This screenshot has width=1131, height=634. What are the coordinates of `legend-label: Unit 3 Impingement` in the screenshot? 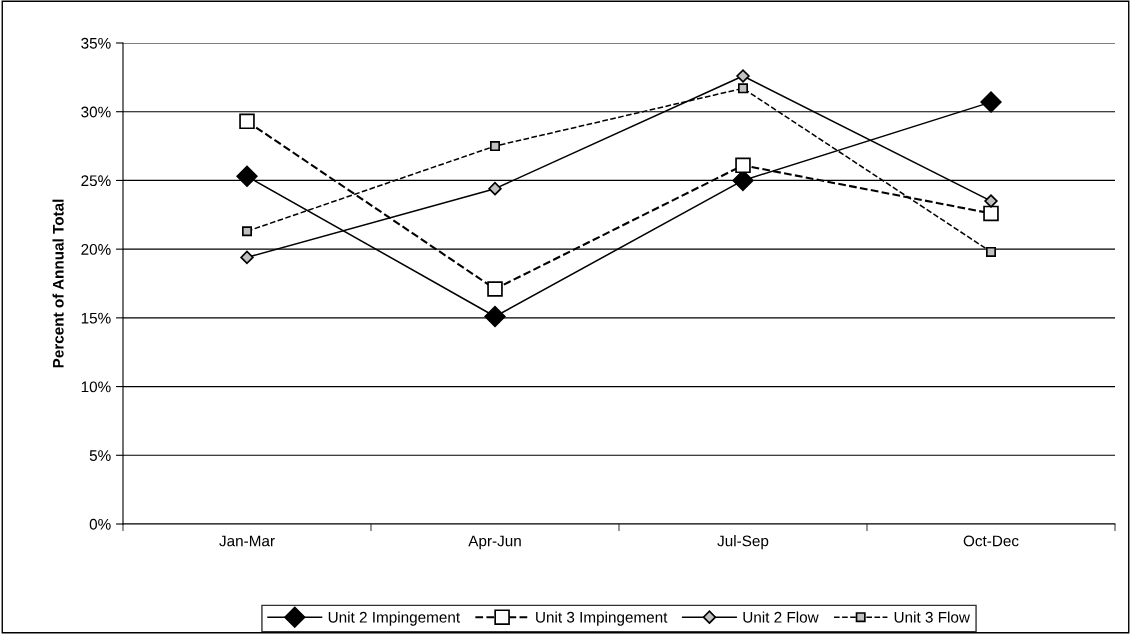 It's located at (602, 618).